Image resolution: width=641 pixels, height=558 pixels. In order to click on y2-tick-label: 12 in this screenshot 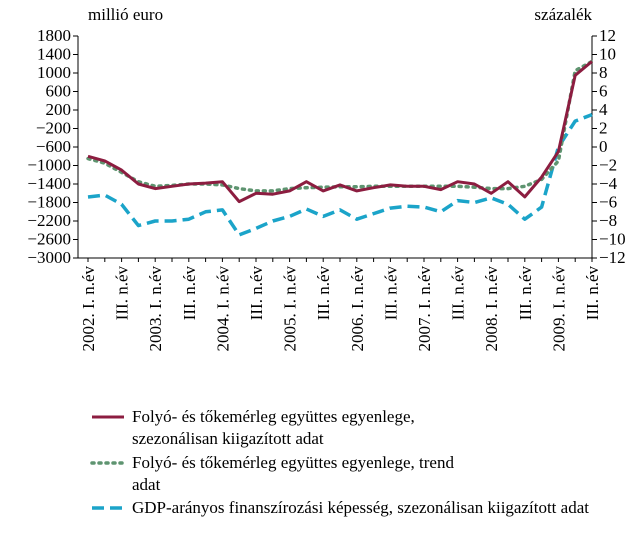, I will do `click(607, 35)`.